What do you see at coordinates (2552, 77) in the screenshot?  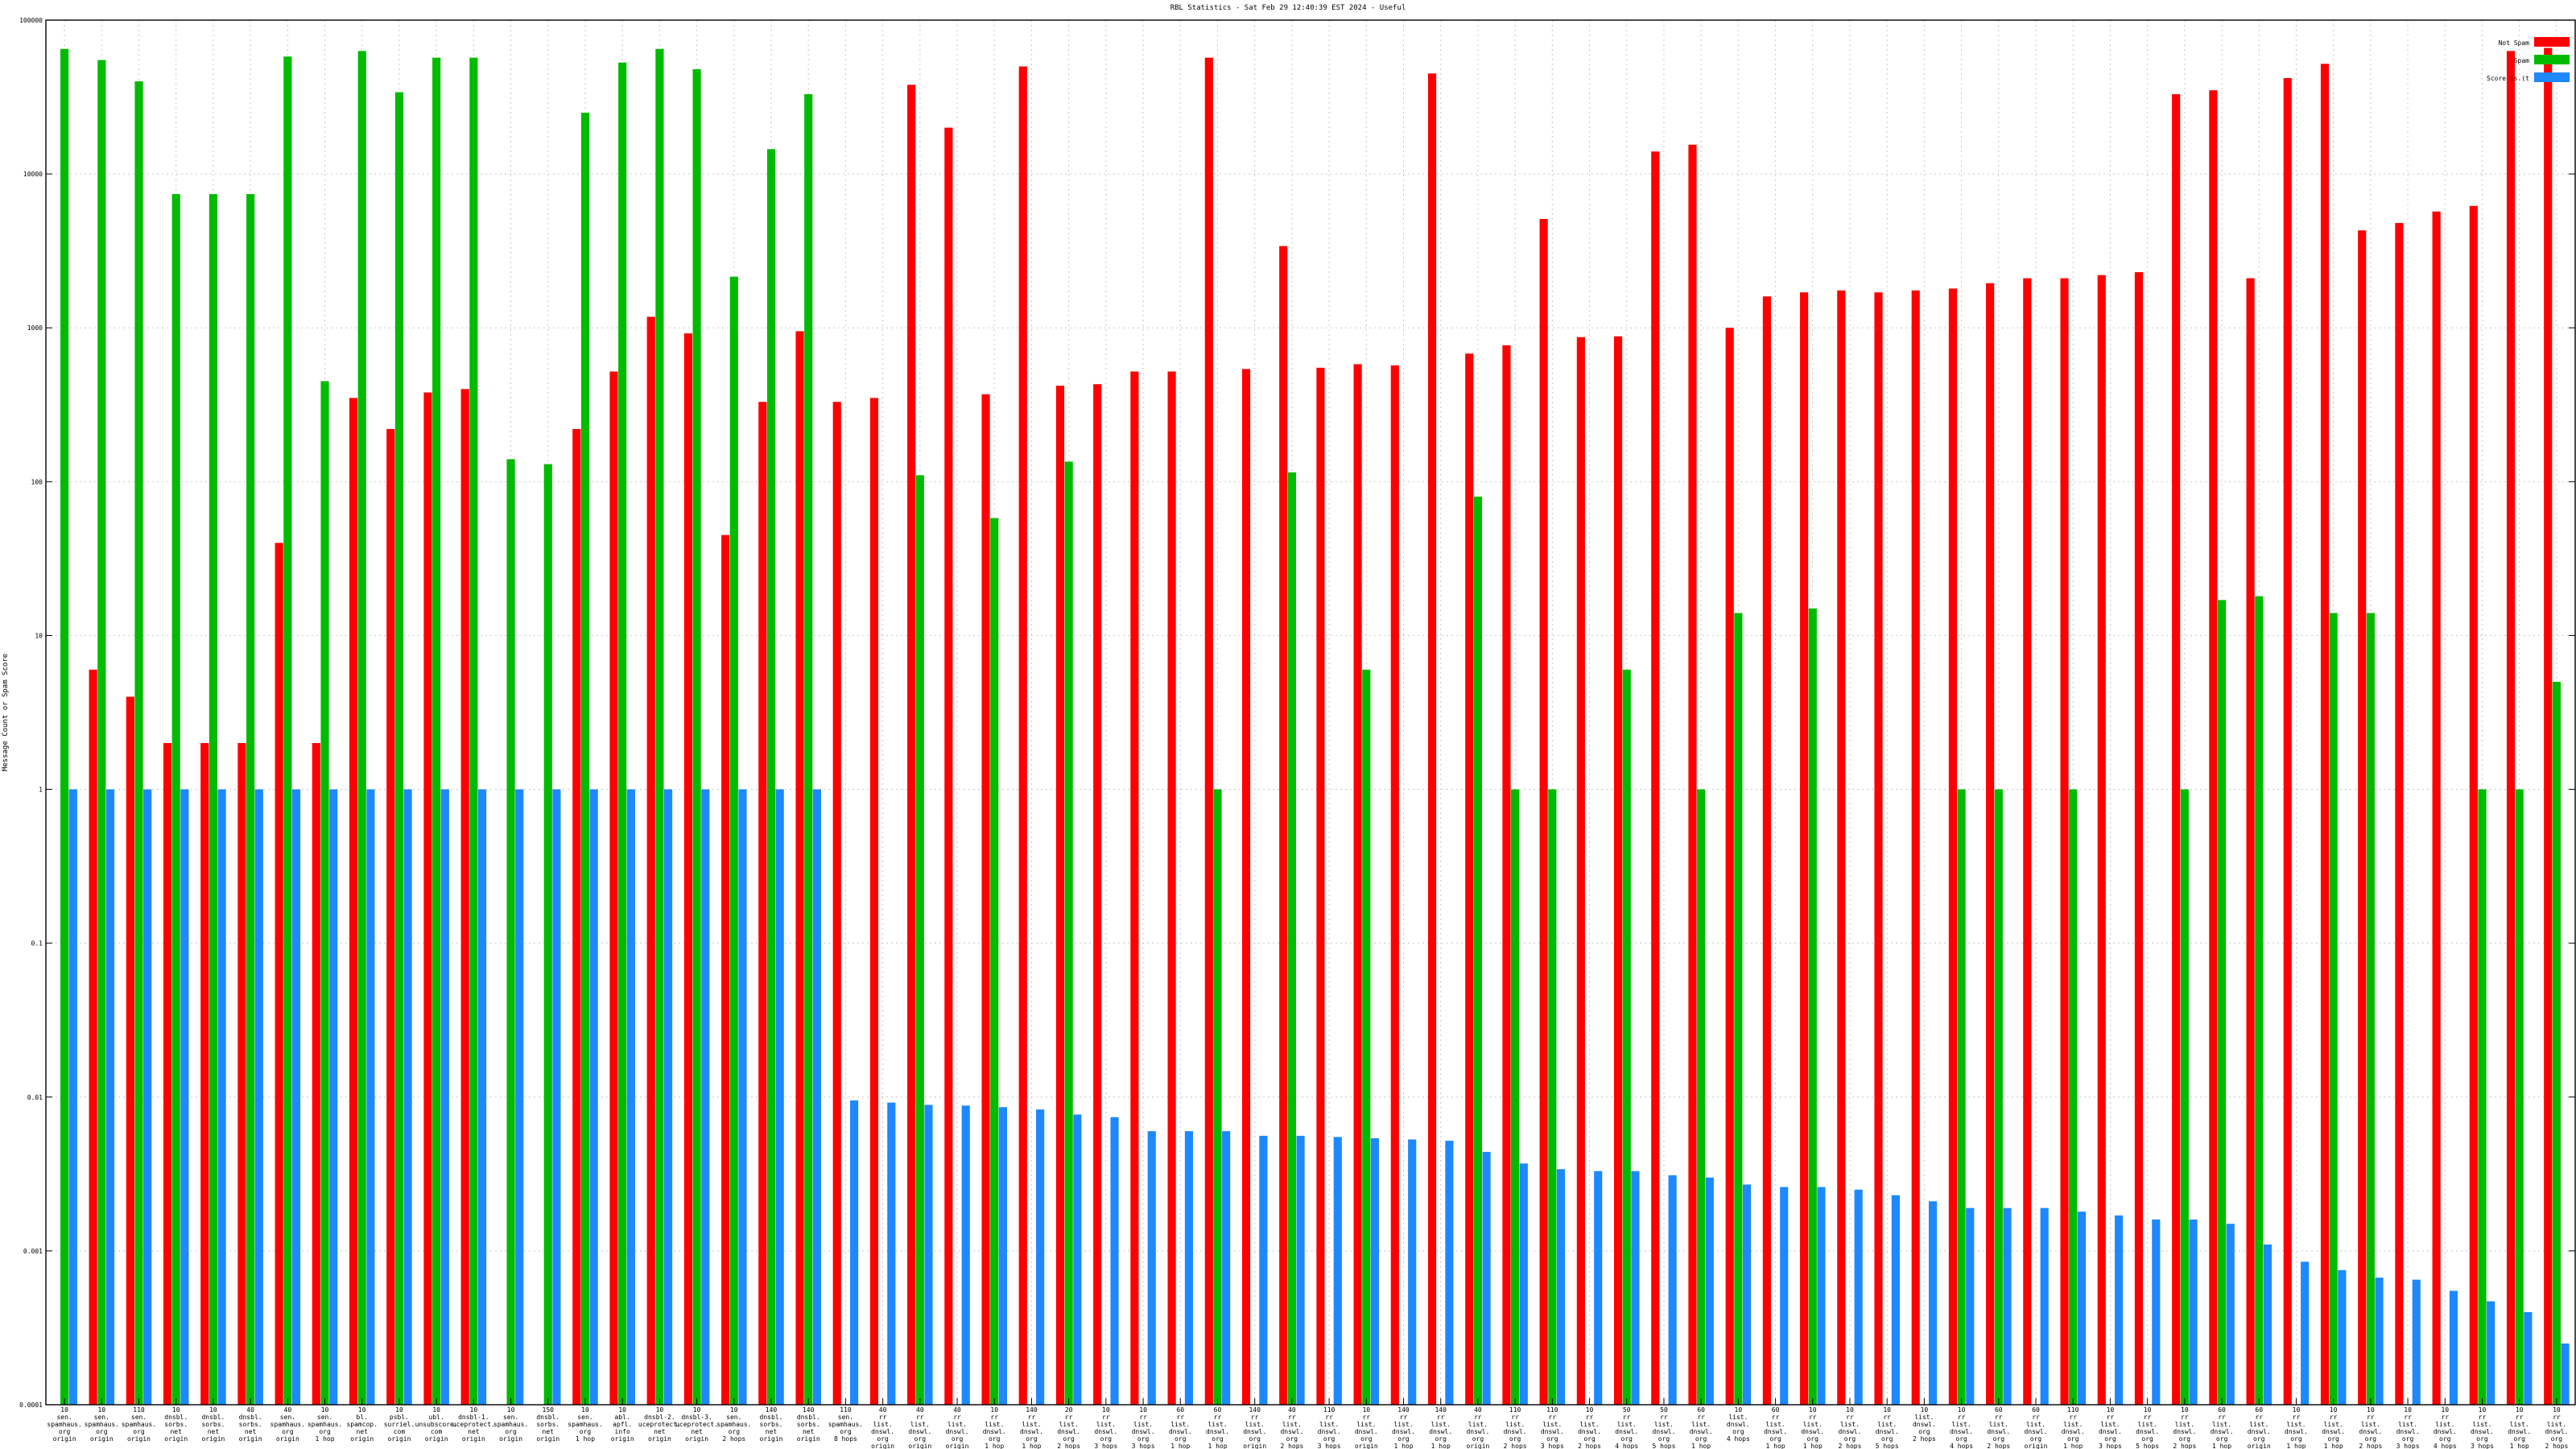 I see `legend-swatch` at bounding box center [2552, 77].